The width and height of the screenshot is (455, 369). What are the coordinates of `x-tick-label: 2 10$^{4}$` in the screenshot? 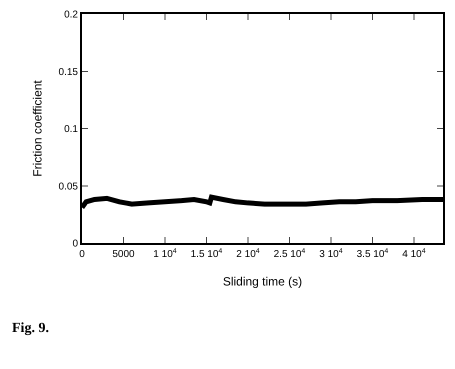 It's located at (248, 254).